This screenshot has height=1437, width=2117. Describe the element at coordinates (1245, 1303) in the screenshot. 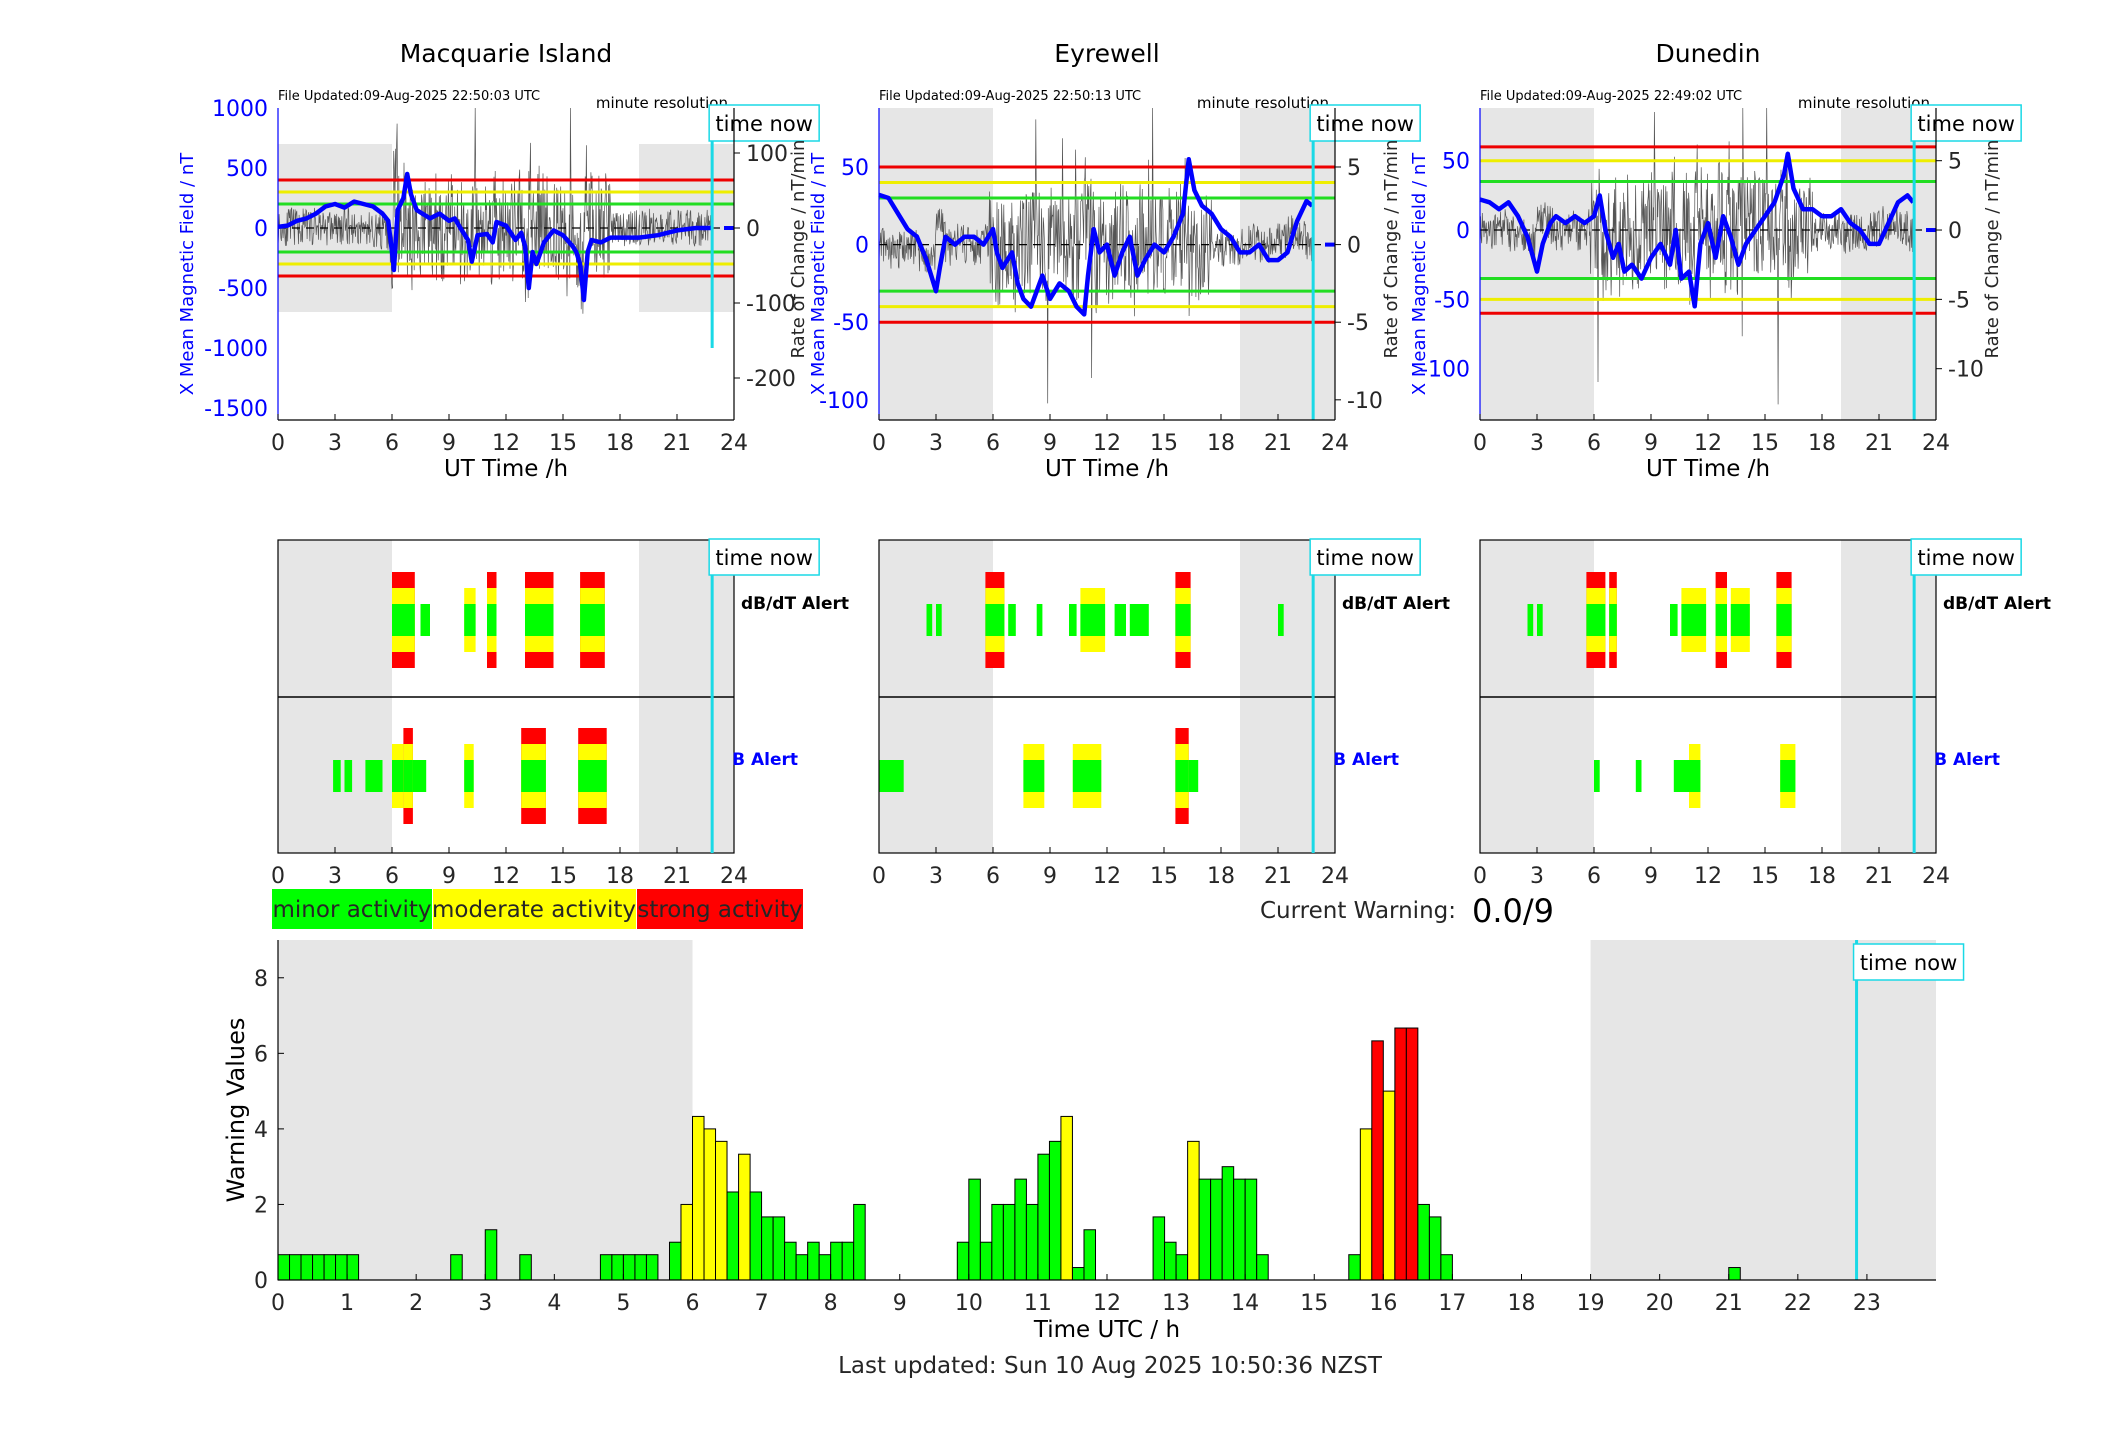

I see `x-tick-label: 14` at that location.